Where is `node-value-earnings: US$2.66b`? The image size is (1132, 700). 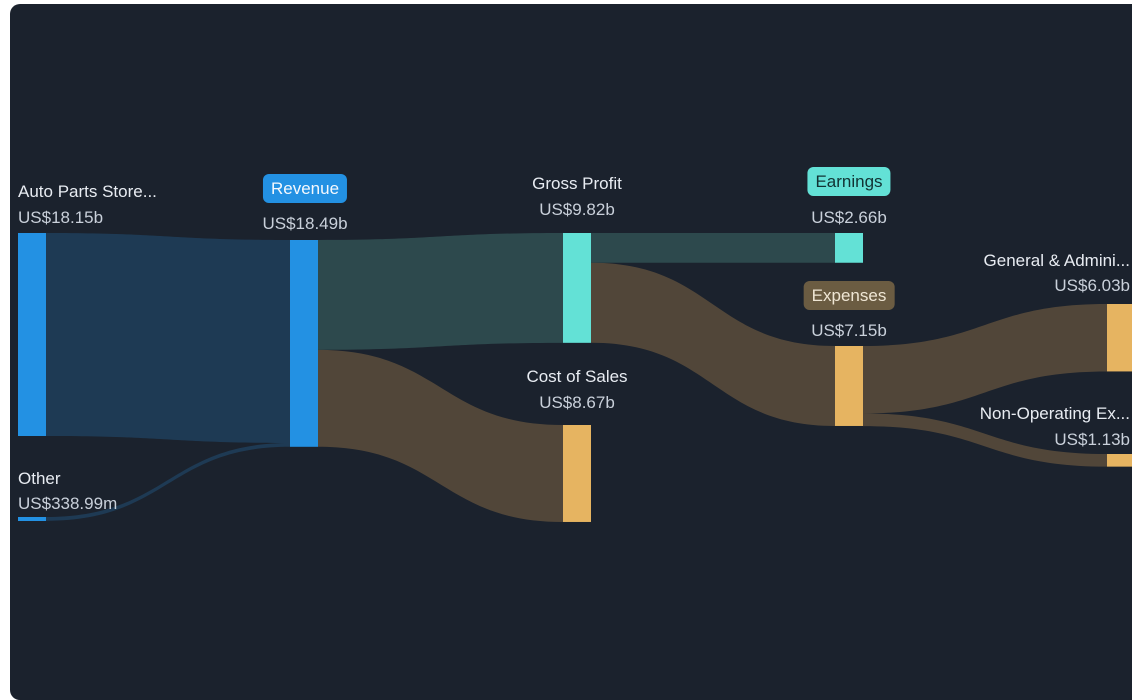
node-value-earnings: US$2.66b is located at coordinates (849, 217).